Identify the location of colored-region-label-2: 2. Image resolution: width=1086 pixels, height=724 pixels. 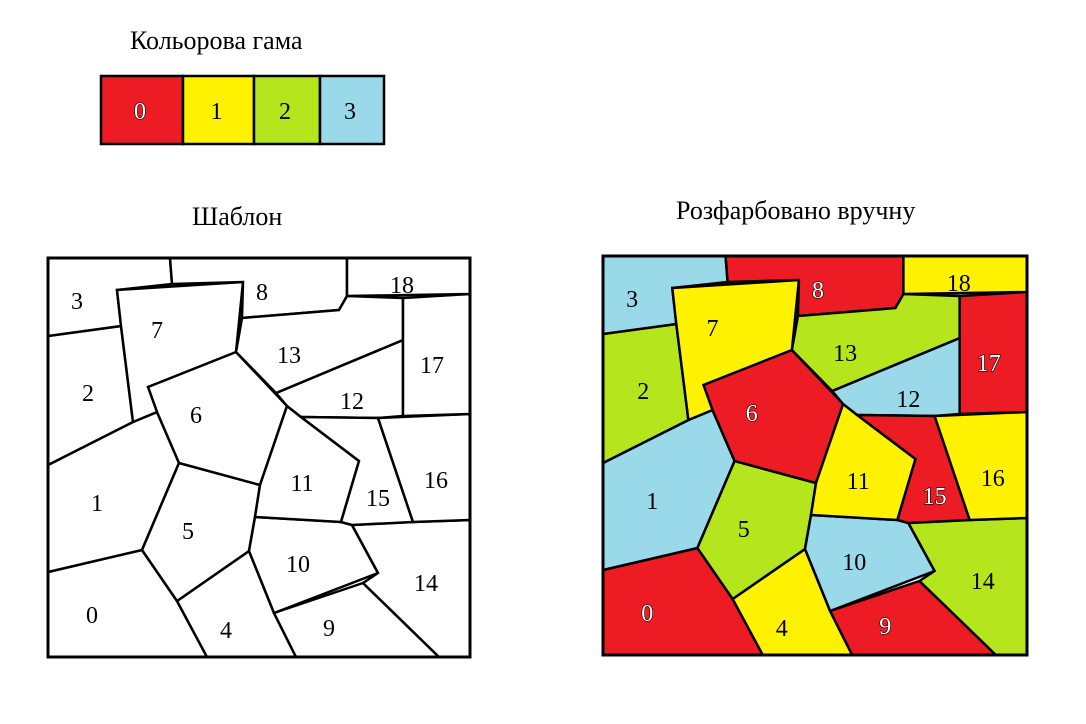
(643, 392).